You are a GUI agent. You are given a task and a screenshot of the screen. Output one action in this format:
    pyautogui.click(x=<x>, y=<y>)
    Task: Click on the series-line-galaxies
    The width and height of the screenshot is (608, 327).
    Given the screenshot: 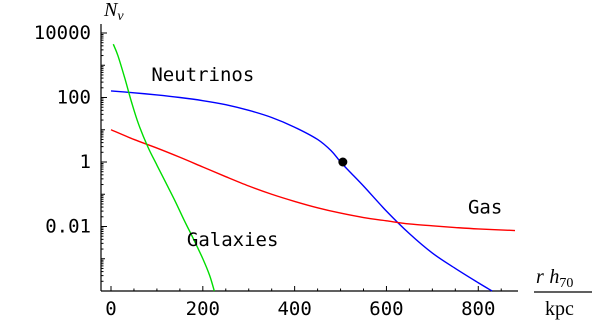 What is the action you would take?
    pyautogui.click(x=163, y=167)
    